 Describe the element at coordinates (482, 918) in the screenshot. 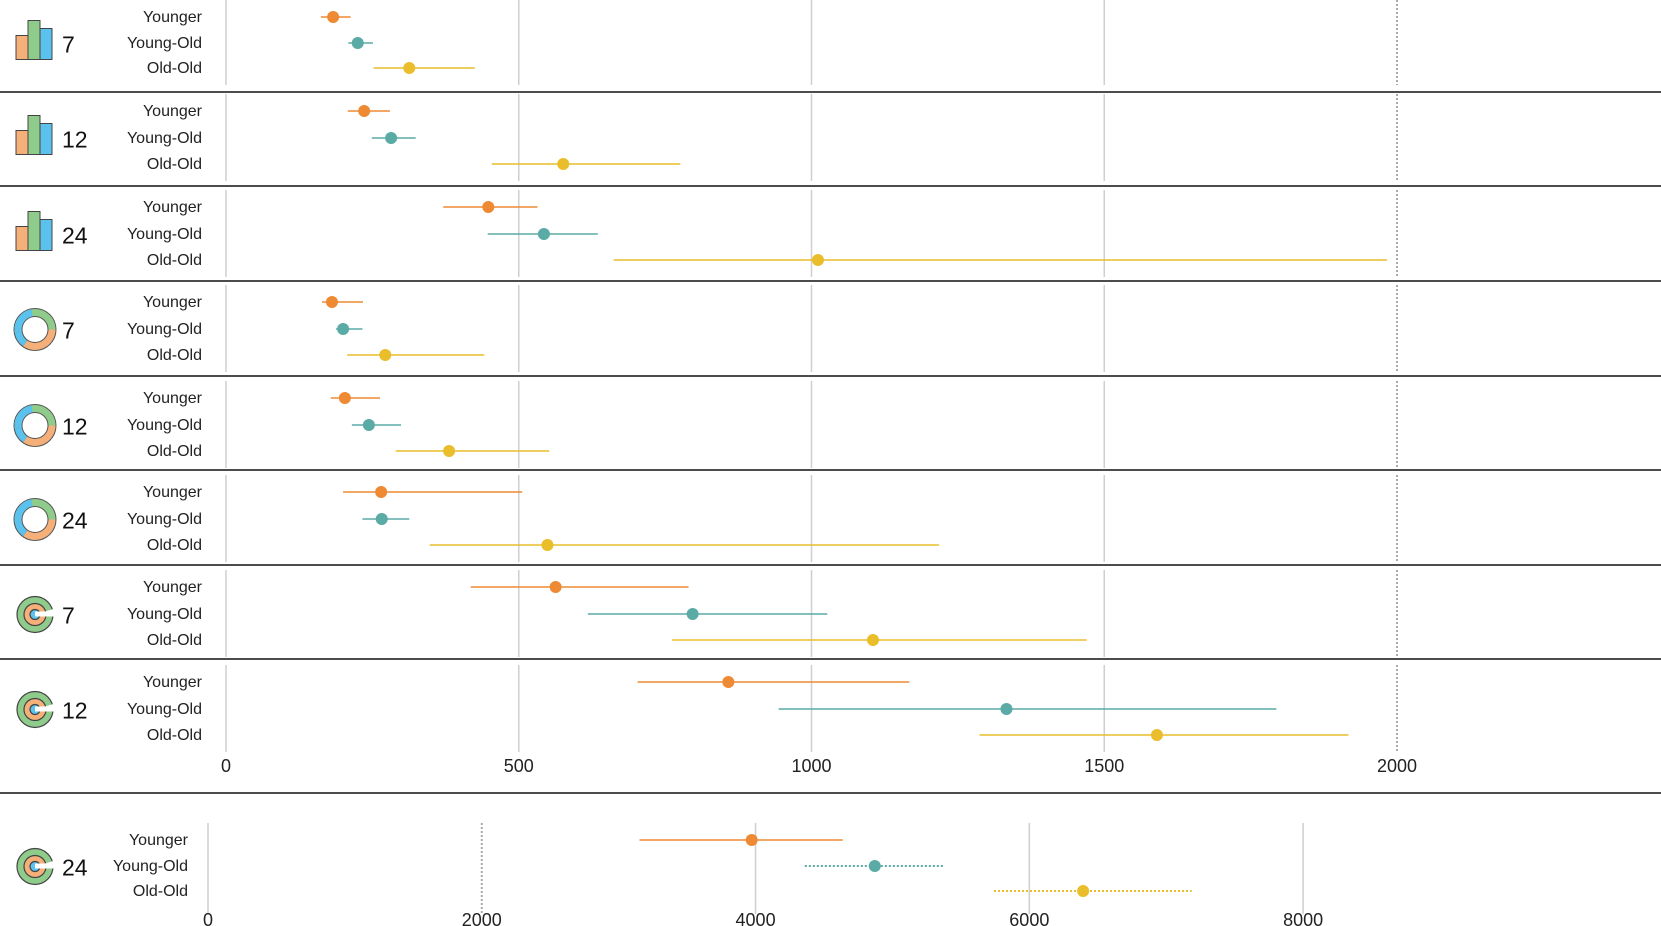

I see `x-tick-label: 2000` at that location.